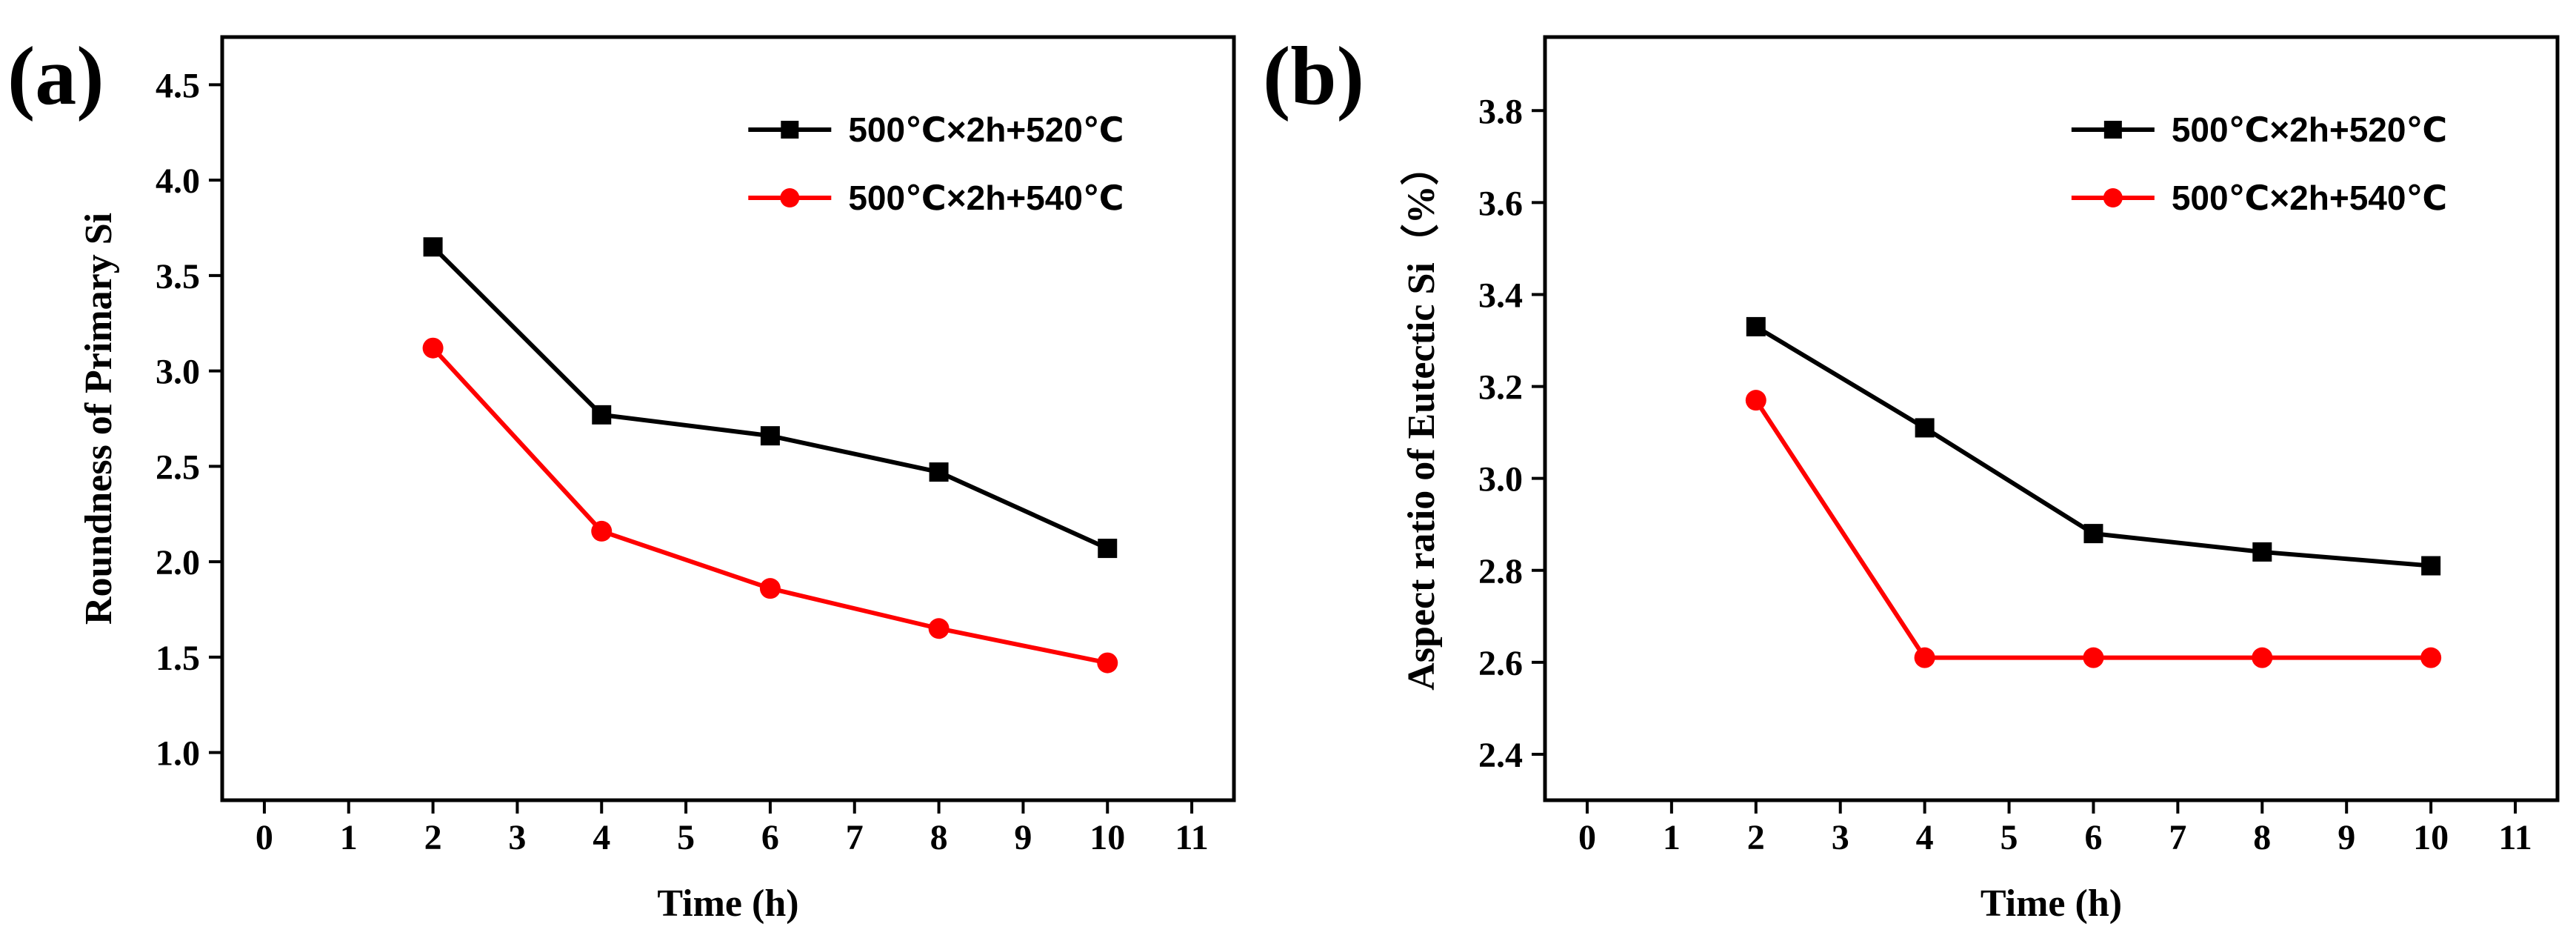  Describe the element at coordinates (99, 419) in the screenshot. I see `y-axis-title: Roundness of Primary Si` at that location.